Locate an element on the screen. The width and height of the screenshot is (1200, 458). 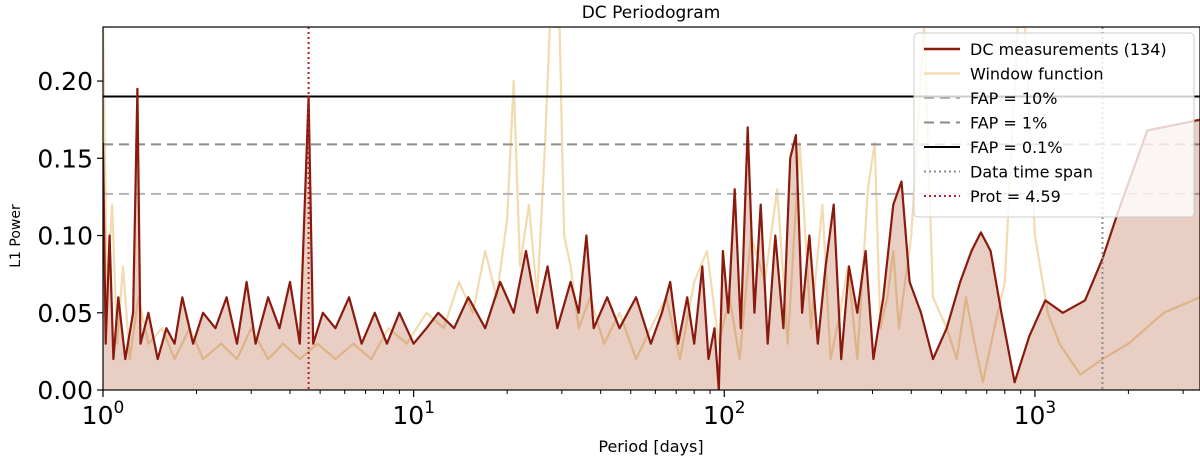
x-axis-label: Period [days] is located at coordinates (650, 446).